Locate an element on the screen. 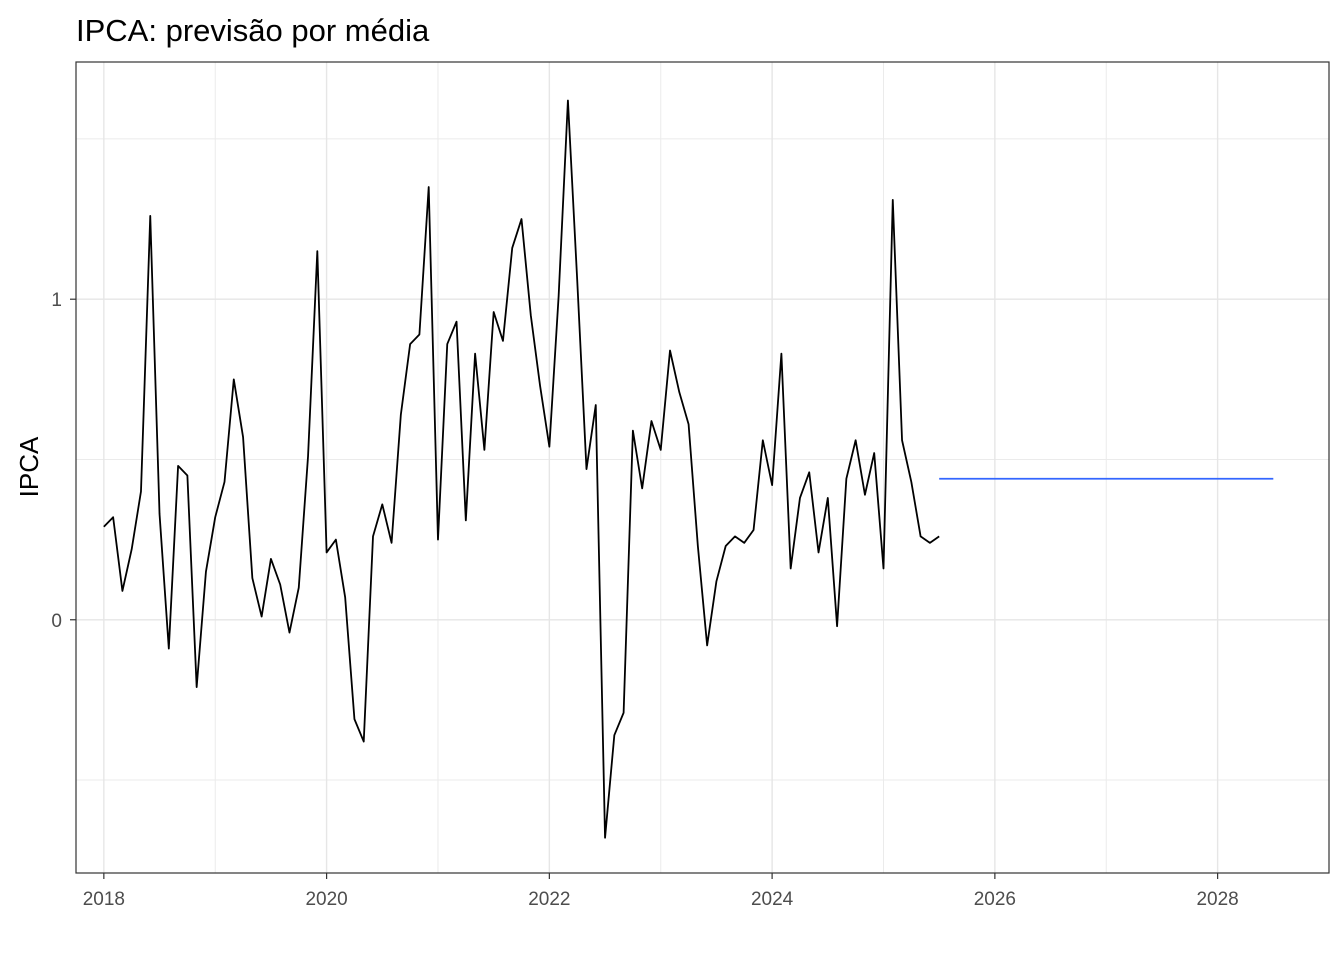 The image size is (1344, 960). x-tick-label-4: 2026 is located at coordinates (995, 899).